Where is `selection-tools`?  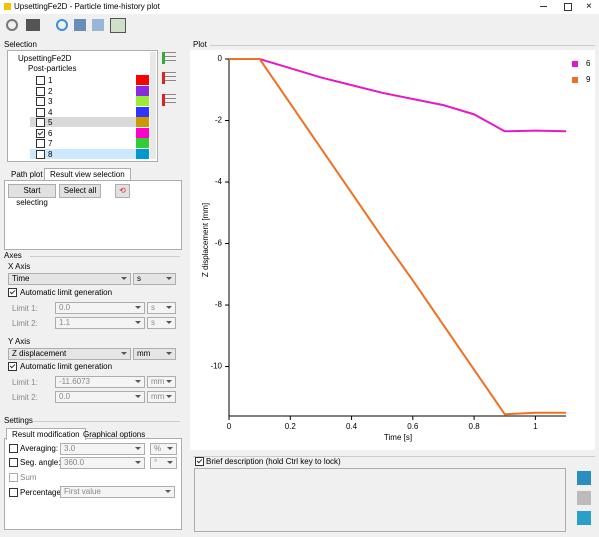 selection-tools is located at coordinates (170, 82).